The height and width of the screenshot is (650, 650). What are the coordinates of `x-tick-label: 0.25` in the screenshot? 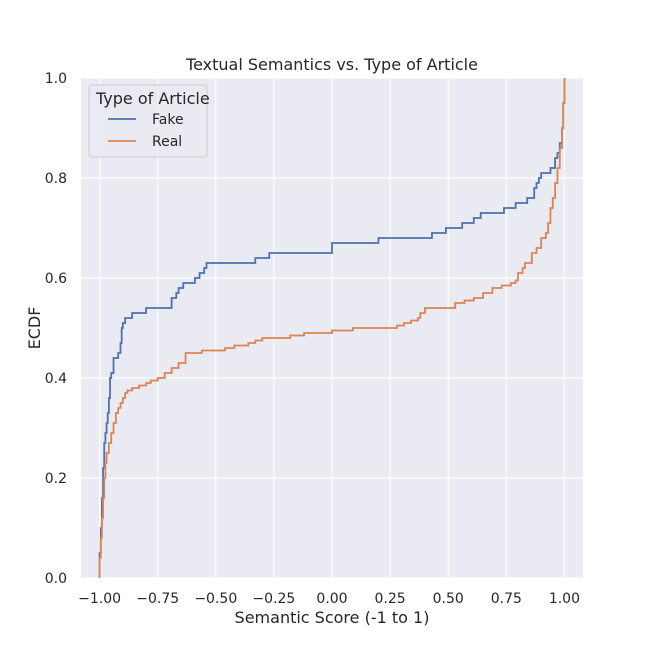 It's located at (390, 599).